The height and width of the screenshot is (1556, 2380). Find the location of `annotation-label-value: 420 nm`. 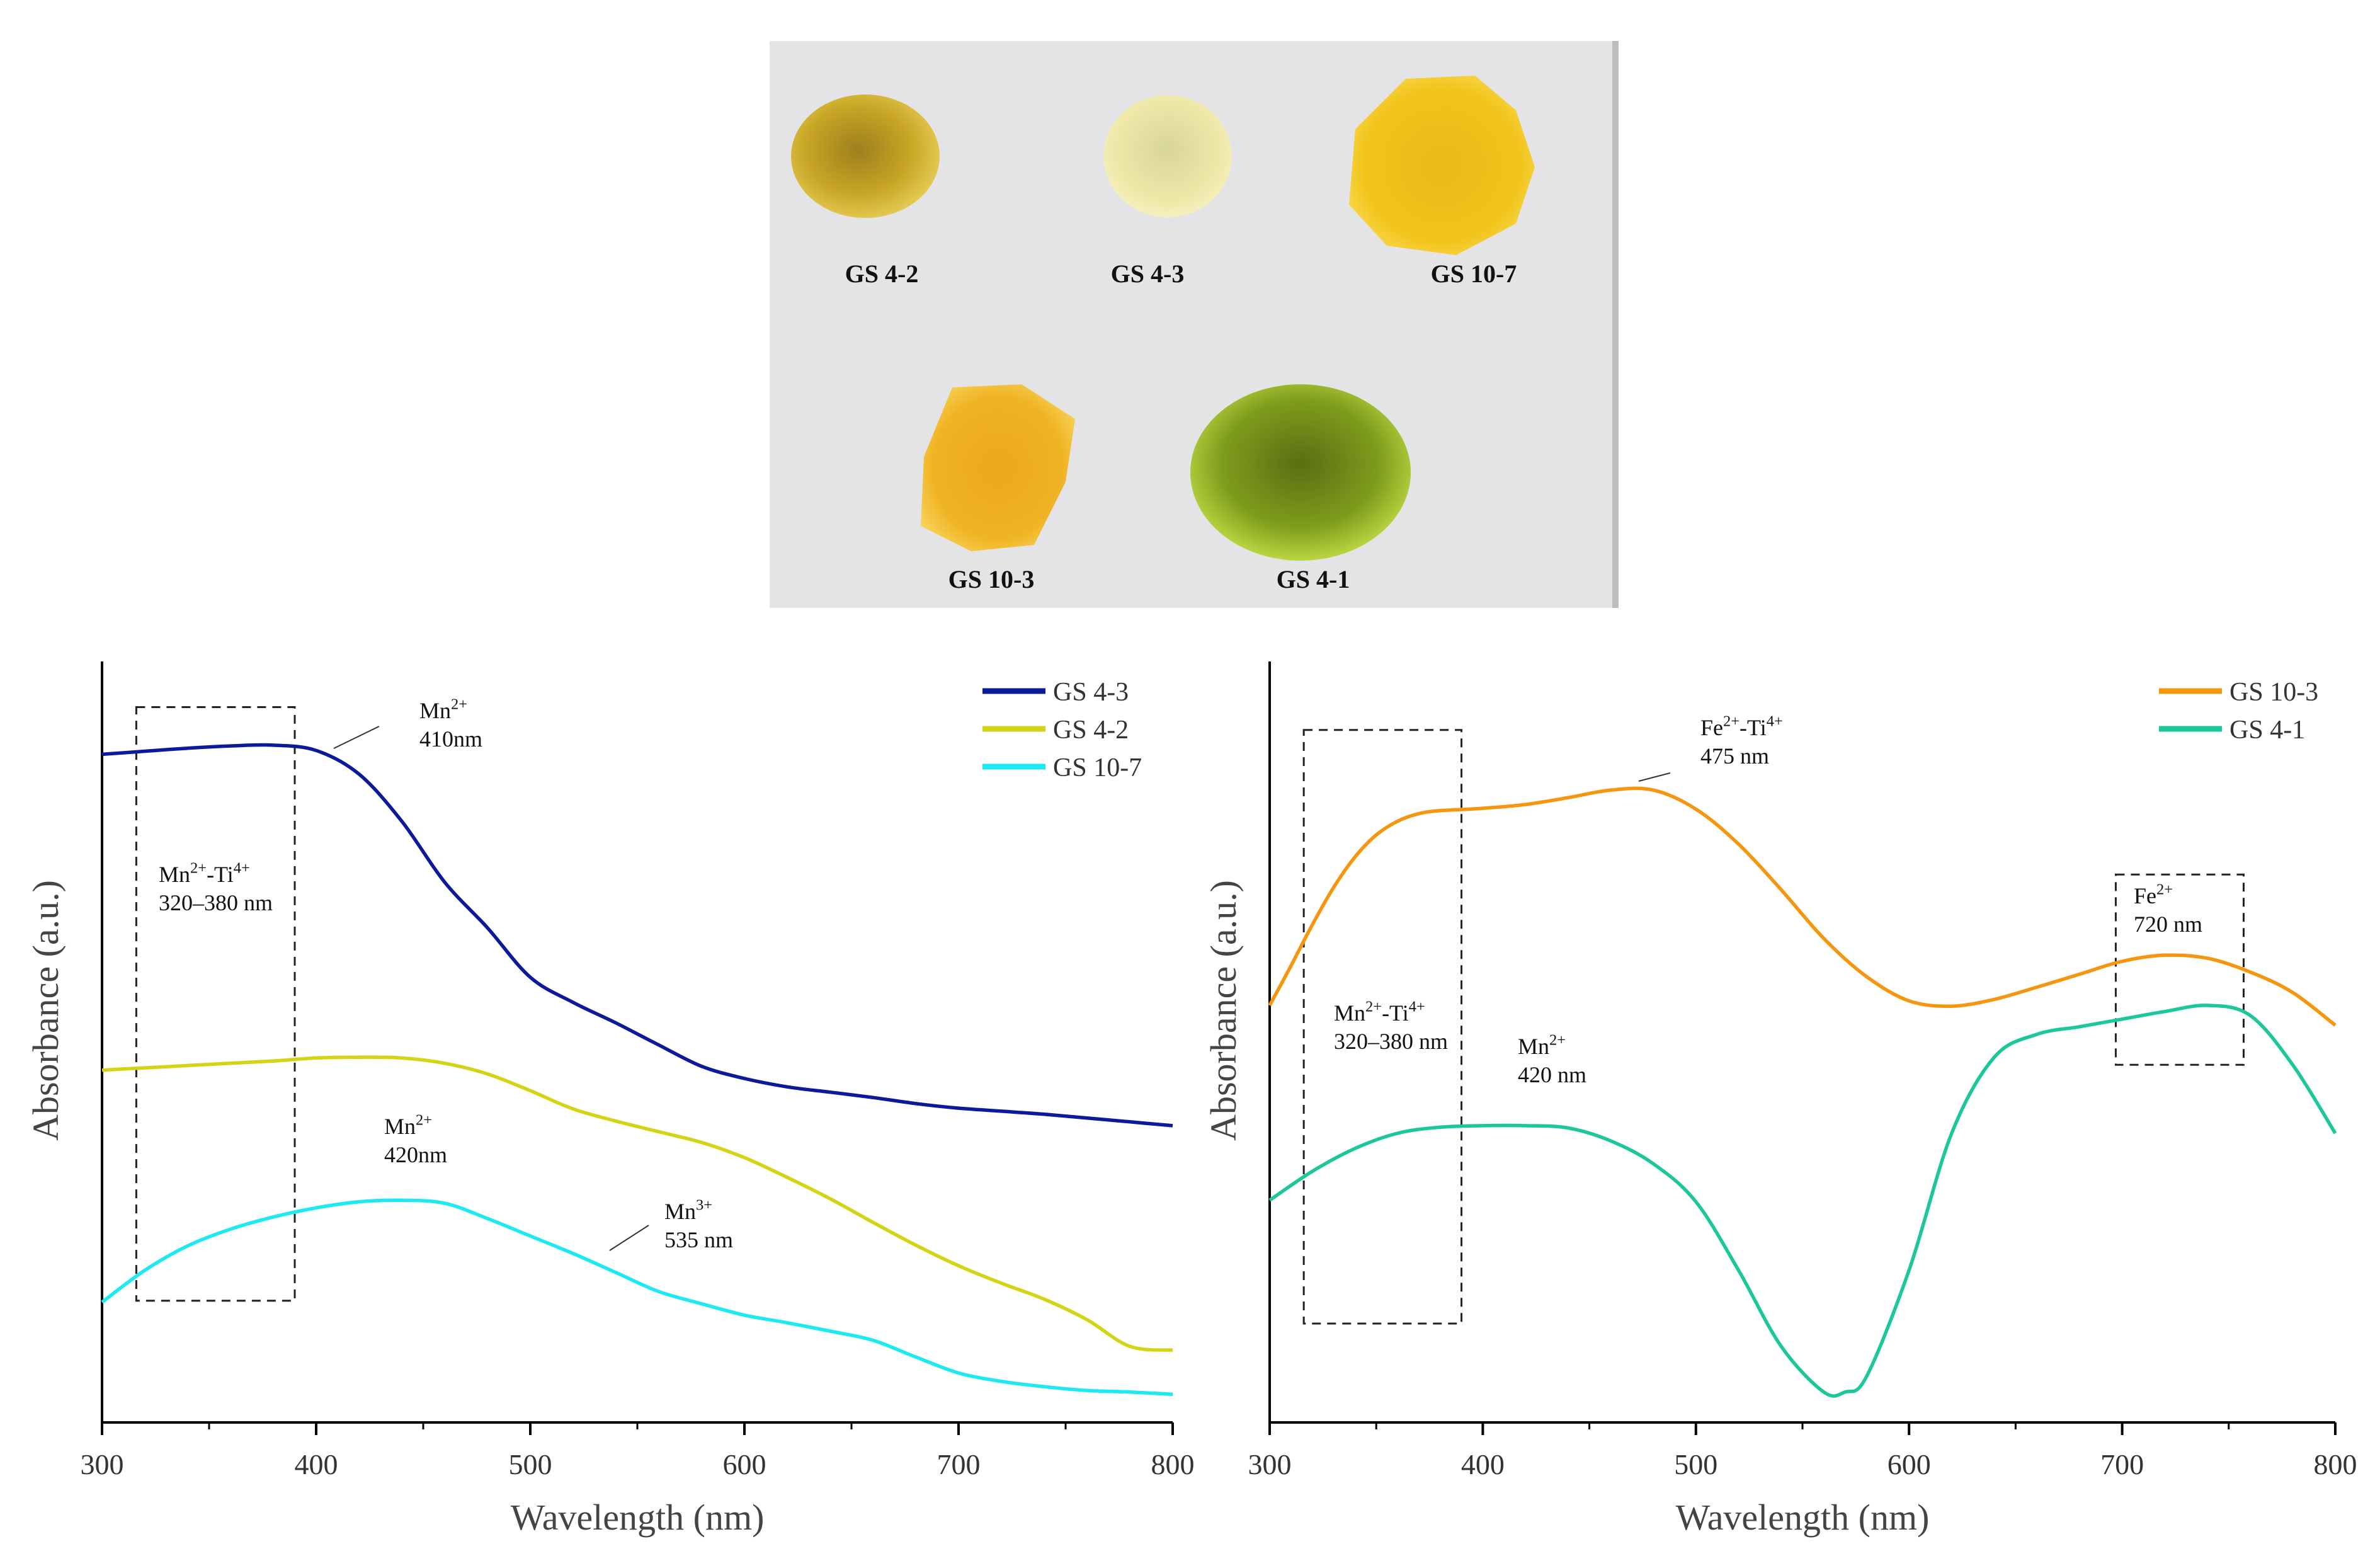

annotation-label-value: 420 nm is located at coordinates (1552, 1074).